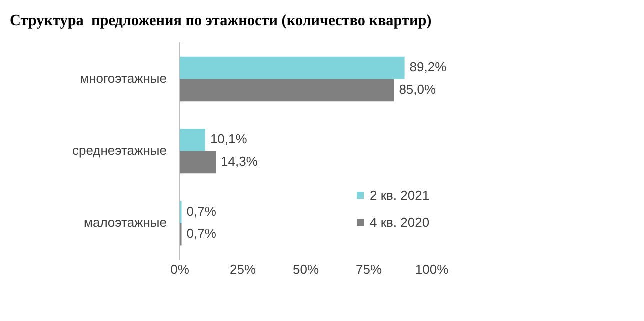 The height and width of the screenshot is (321, 644). I want to click on x-tick-label: 25%, so click(243, 269).